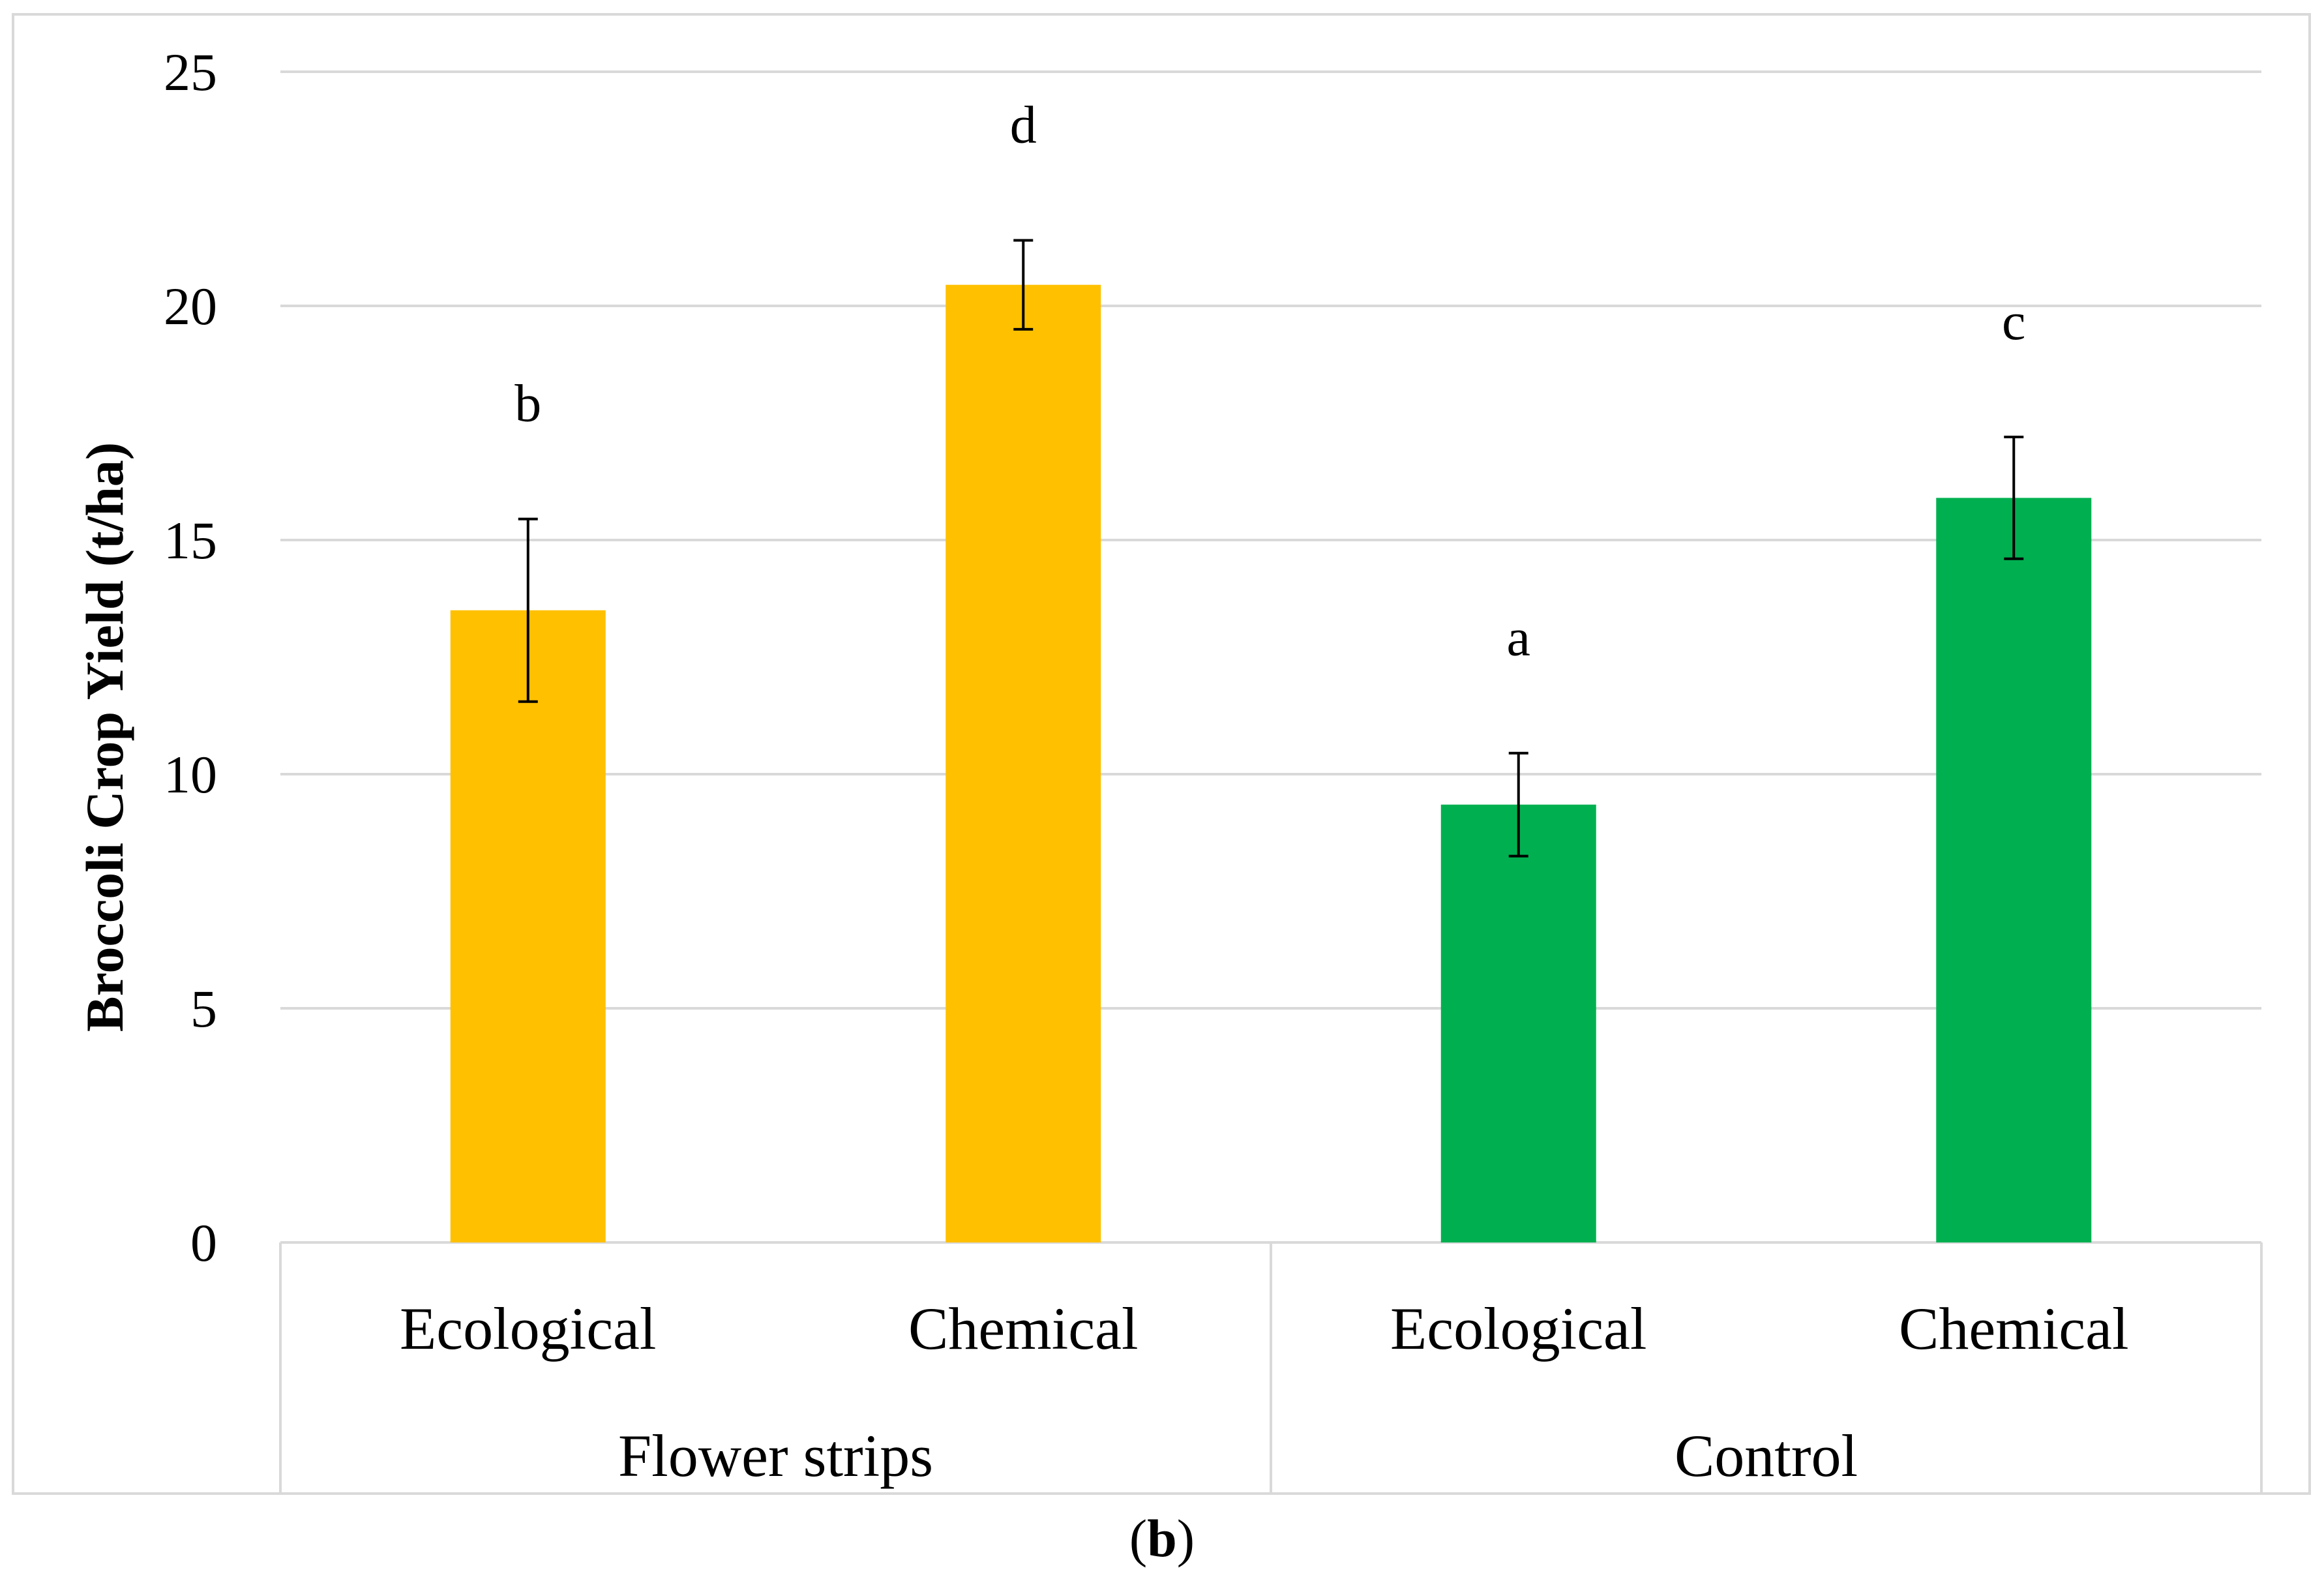  I want to click on figure-caption: (b), so click(1162, 1538).